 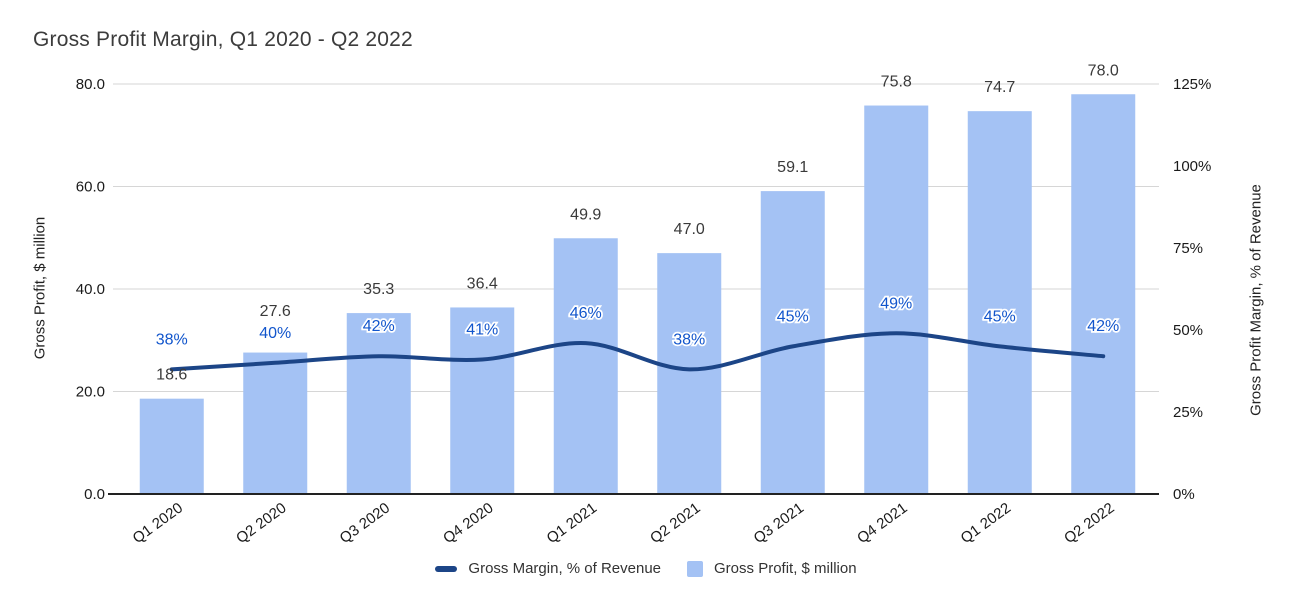 I want to click on right-axis-tick-label: 100%, so click(x=1192, y=166).